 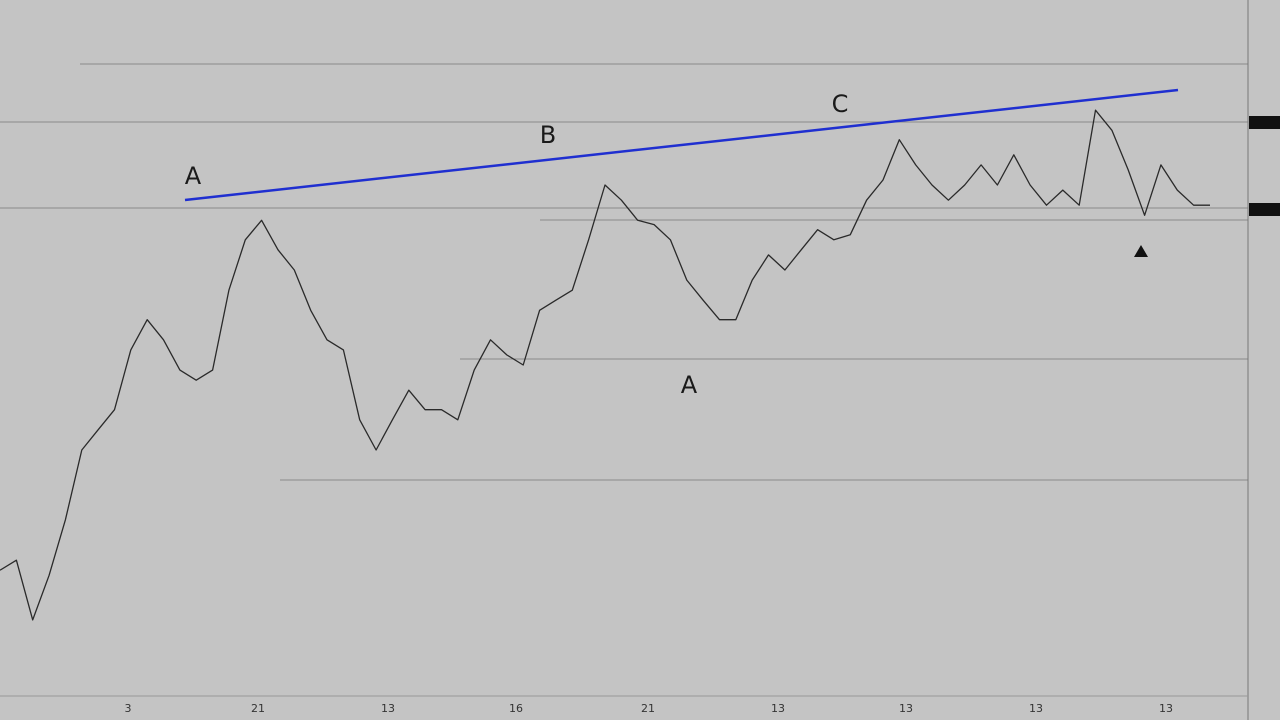 I want to click on x-tick-label: 3, so click(x=128, y=708).